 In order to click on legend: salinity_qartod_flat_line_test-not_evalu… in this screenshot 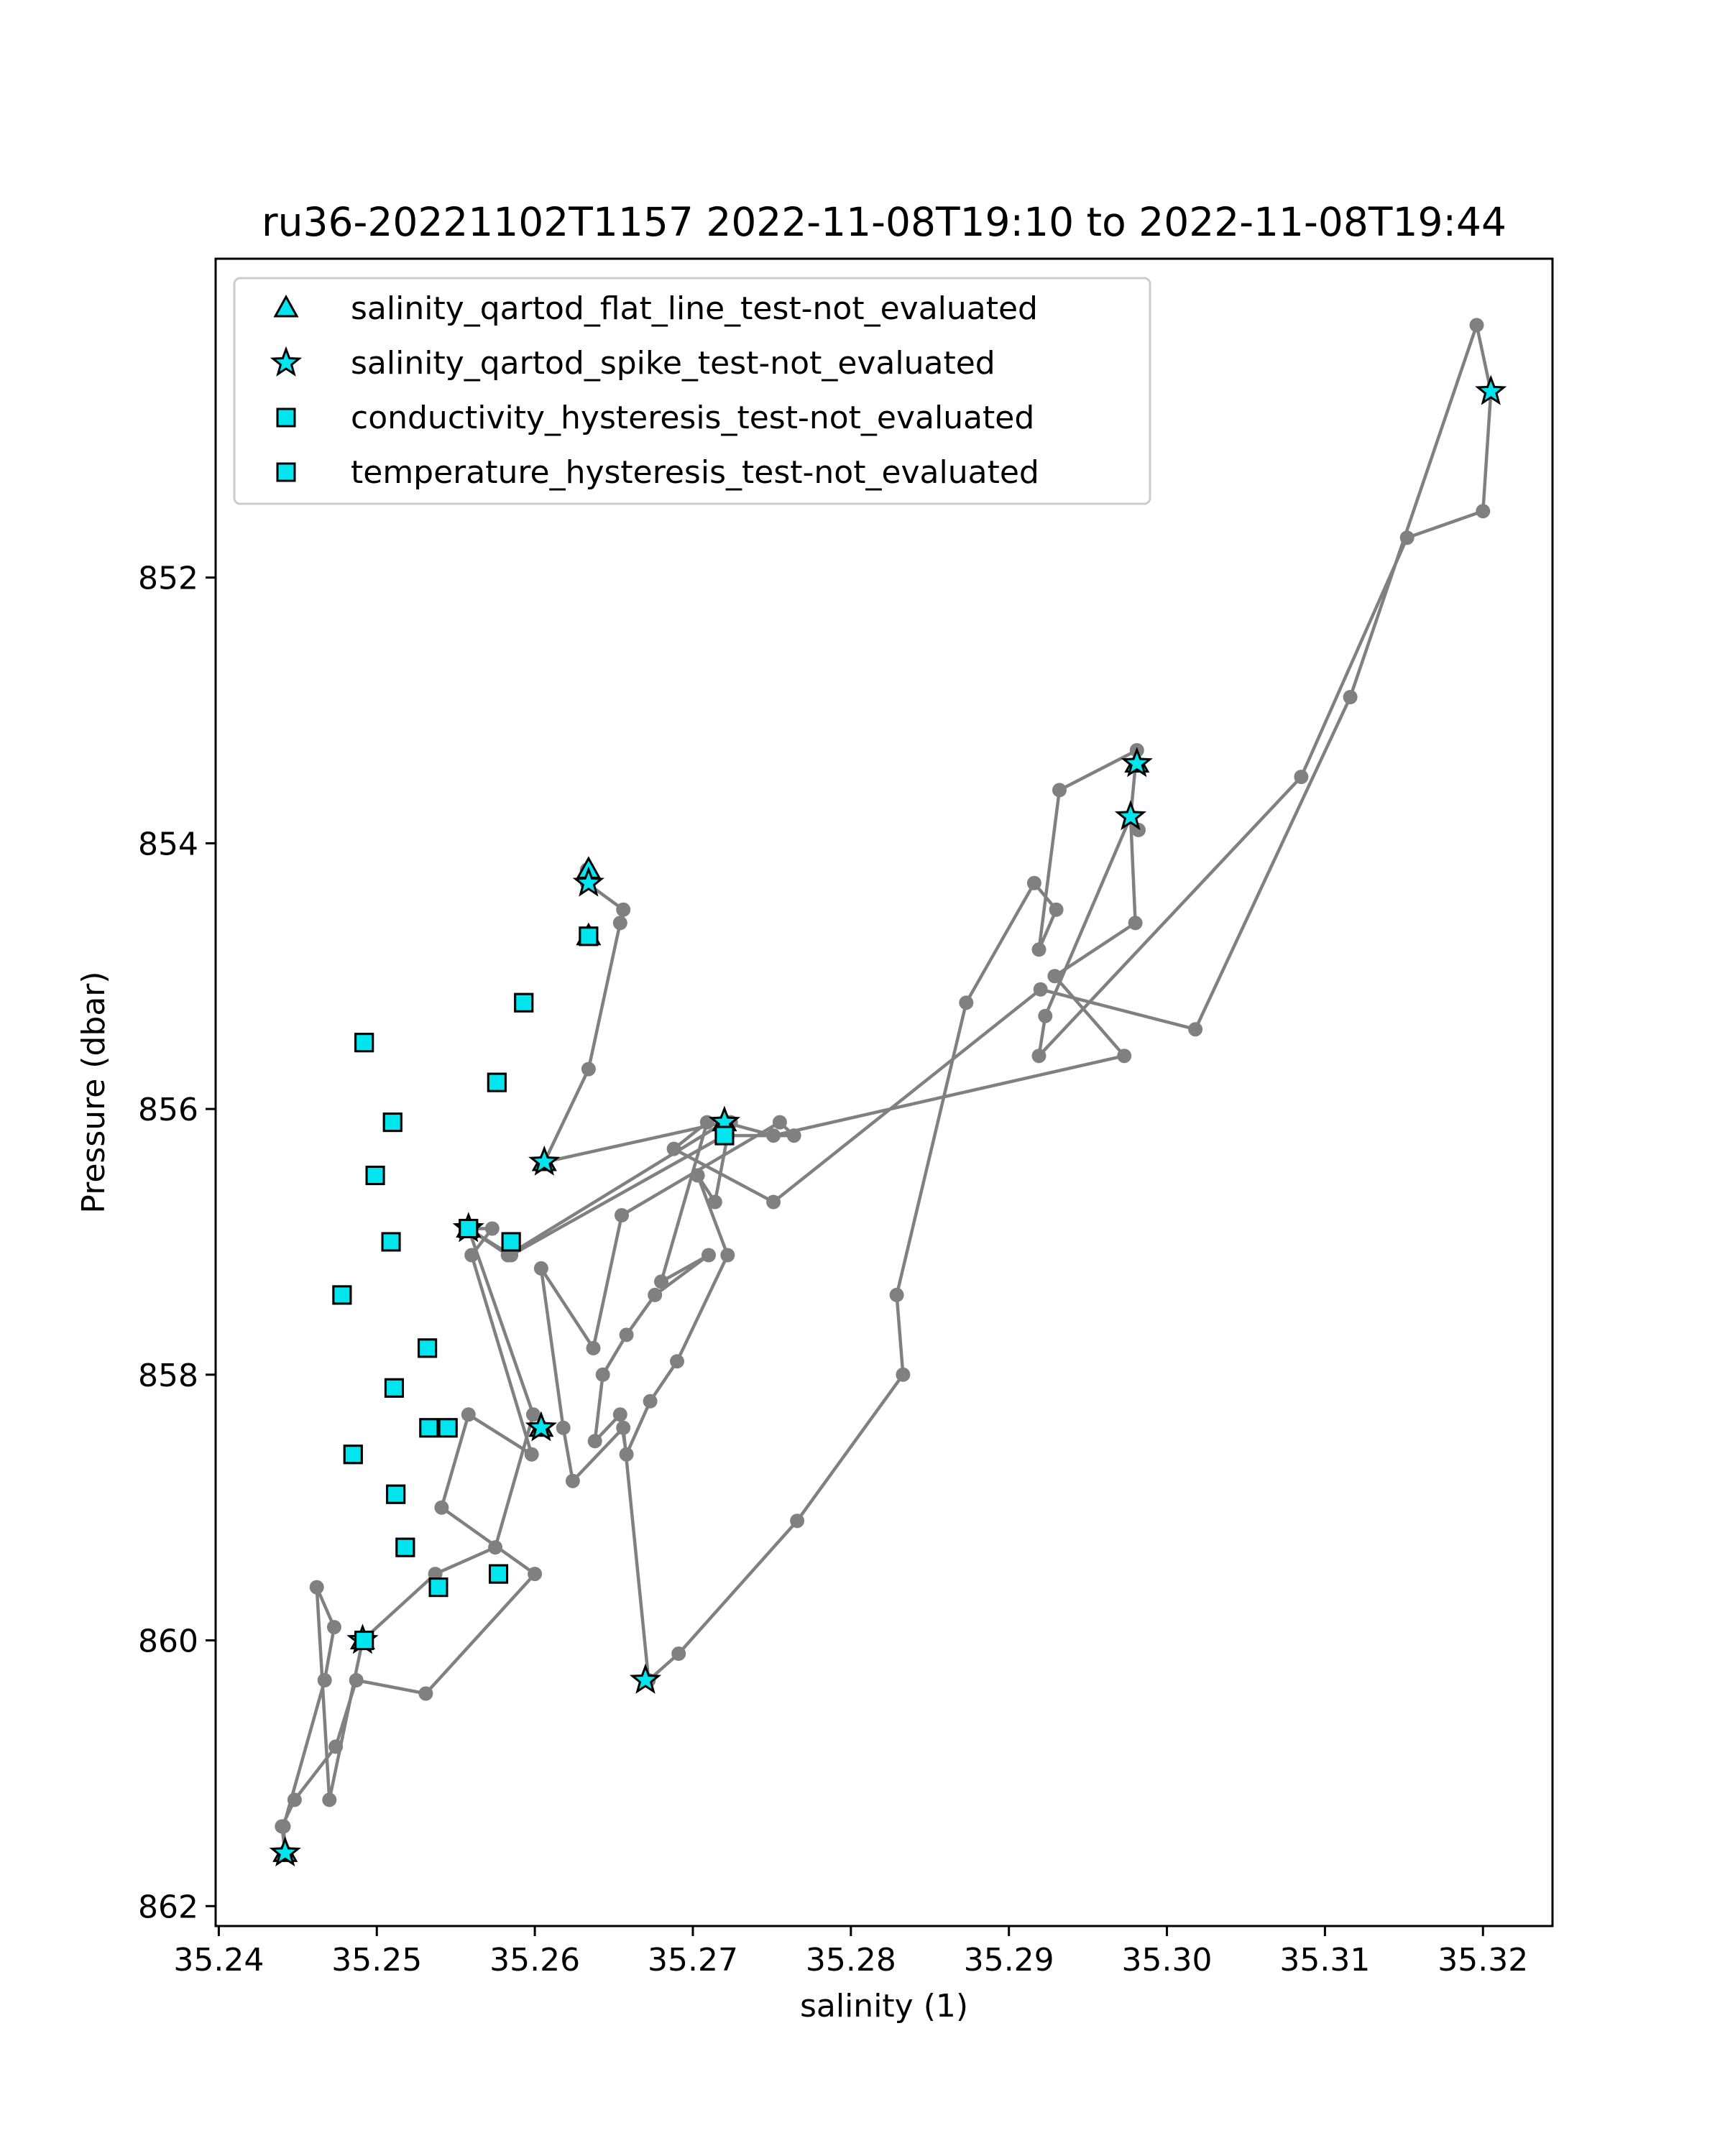, I will do `click(692, 391)`.